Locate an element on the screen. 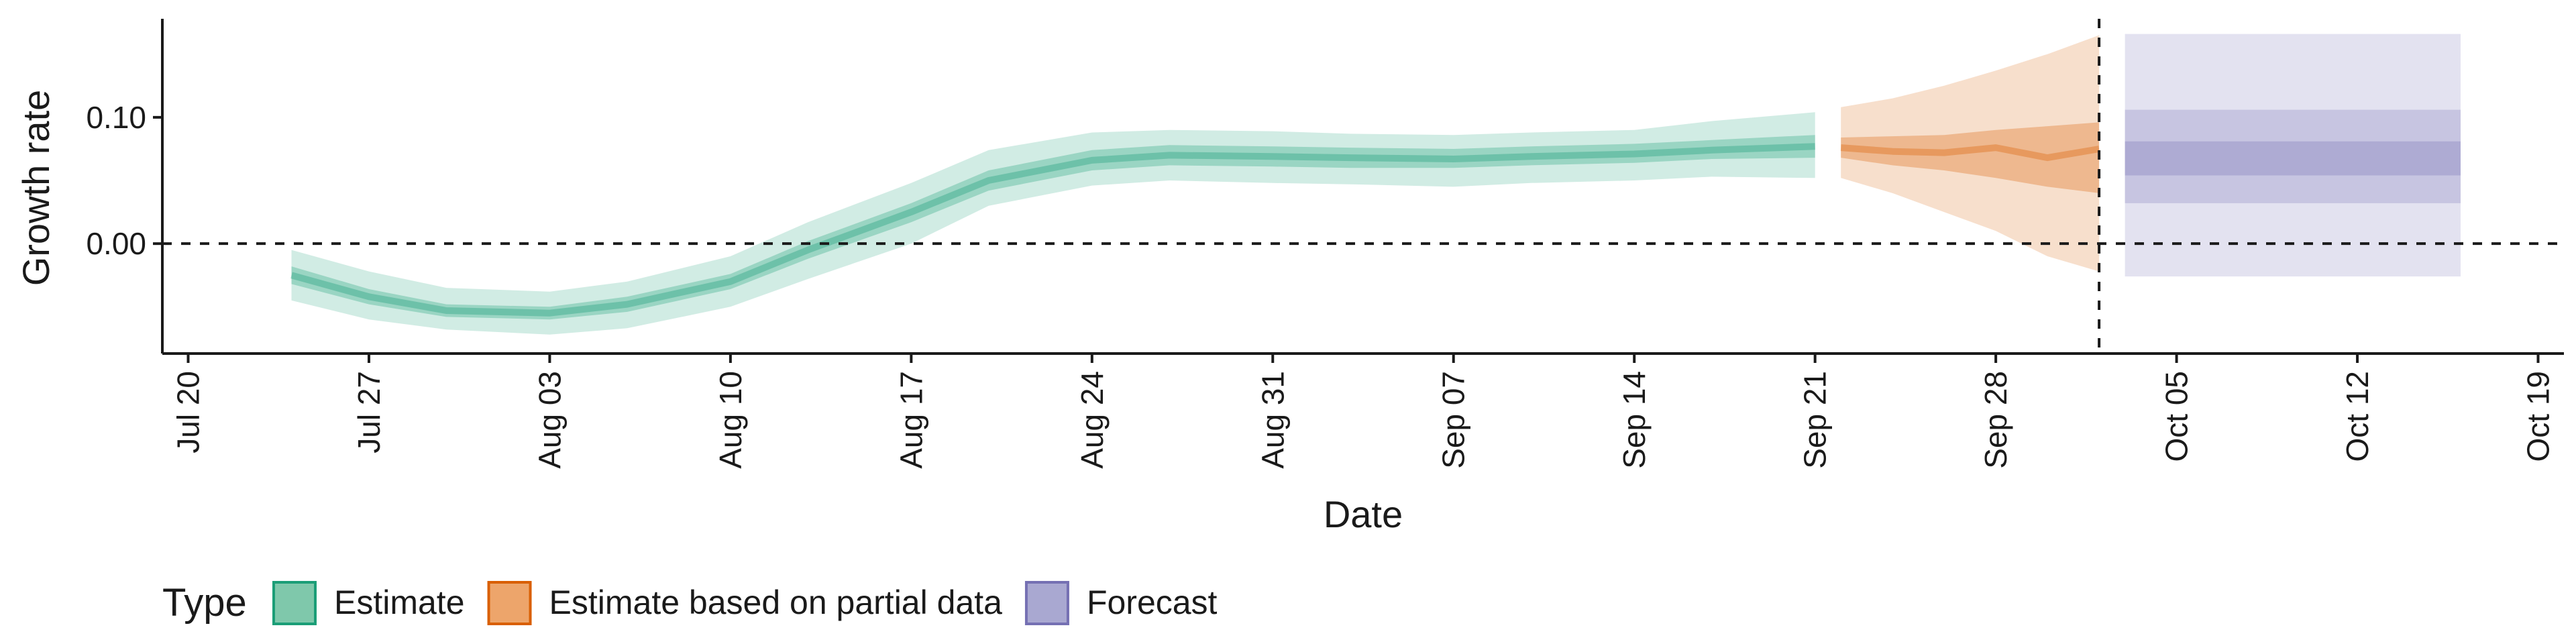  legend-title: Type is located at coordinates (204, 603).